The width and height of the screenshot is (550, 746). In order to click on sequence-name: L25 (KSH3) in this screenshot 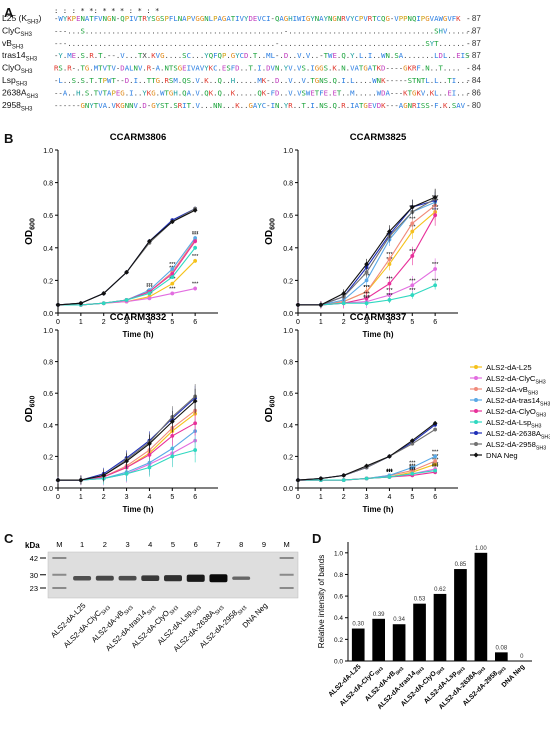, I will do `click(22, 19)`.